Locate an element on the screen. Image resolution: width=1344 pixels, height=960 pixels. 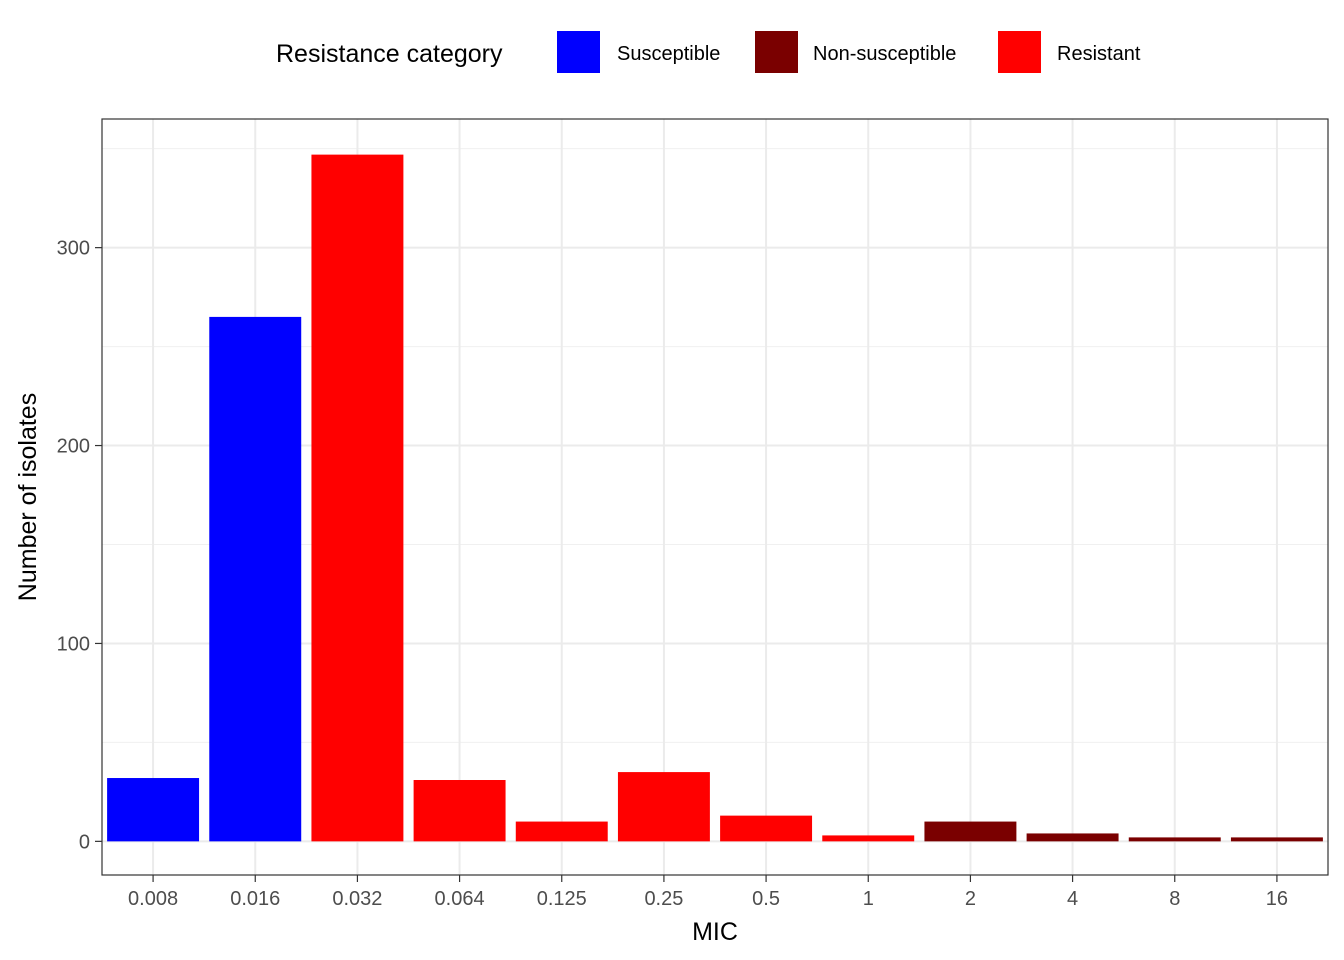
x-tick-label: 16 is located at coordinates (1277, 899).